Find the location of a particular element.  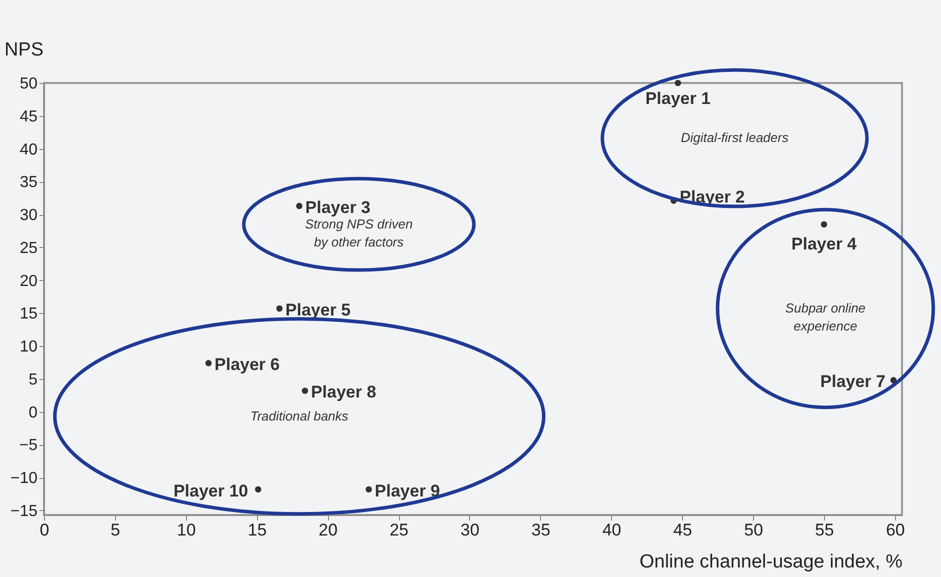

y-tick-label: 5 is located at coordinates (33, 379).